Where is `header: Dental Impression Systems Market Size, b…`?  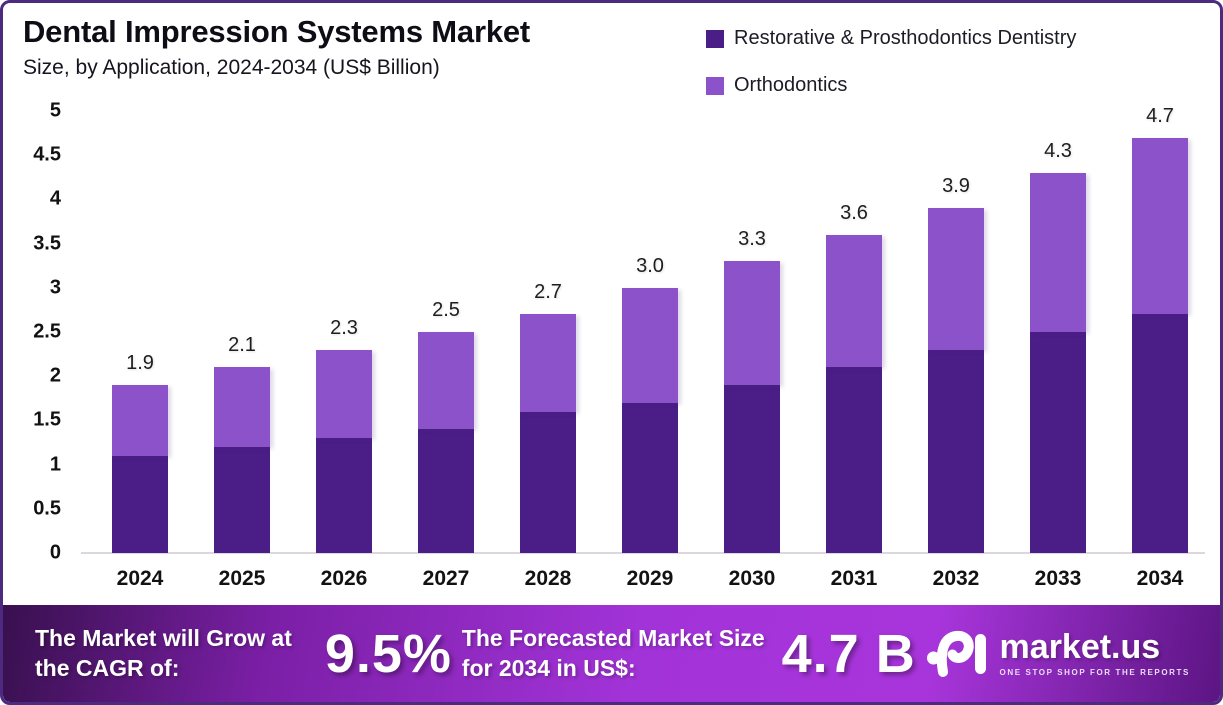 header: Dental Impression Systems Market Size, b… is located at coordinates (276, 46).